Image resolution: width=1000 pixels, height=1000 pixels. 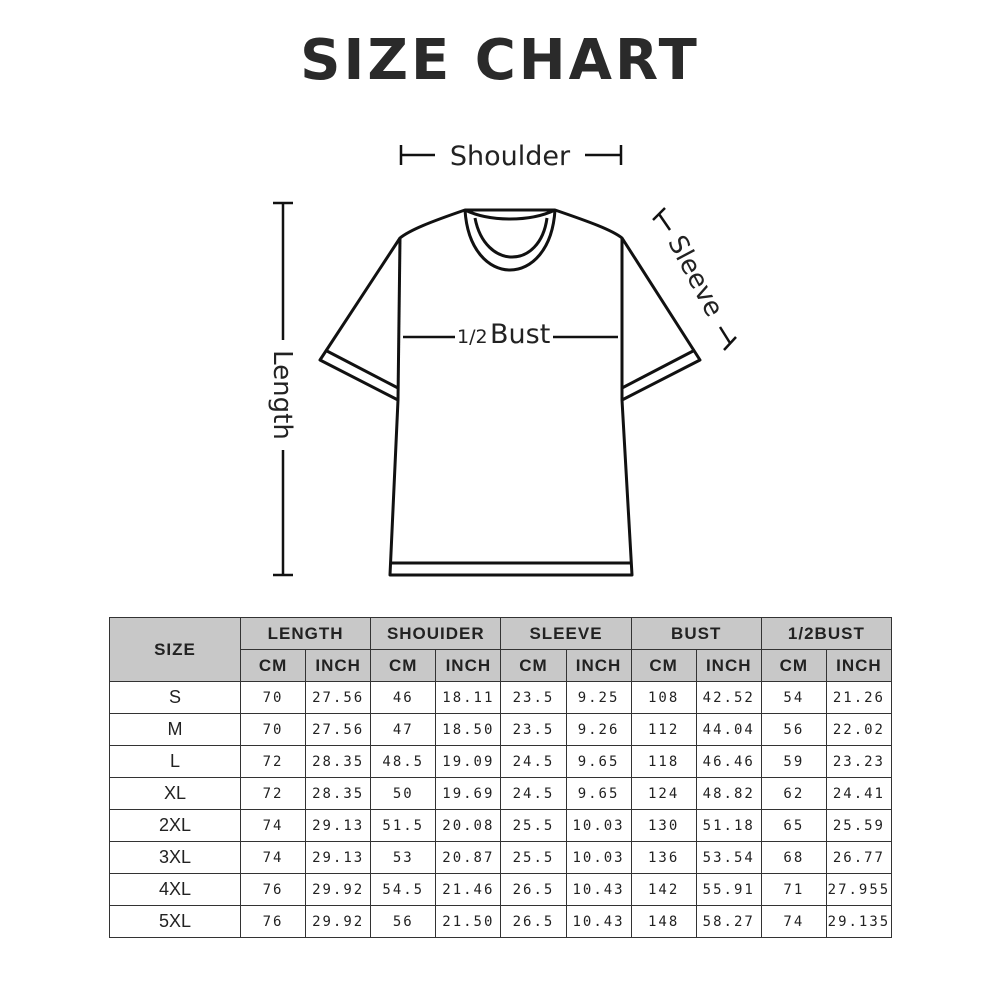 What do you see at coordinates (826, 633) in the screenshot?
I see `group-header: 1/2BUST` at bounding box center [826, 633].